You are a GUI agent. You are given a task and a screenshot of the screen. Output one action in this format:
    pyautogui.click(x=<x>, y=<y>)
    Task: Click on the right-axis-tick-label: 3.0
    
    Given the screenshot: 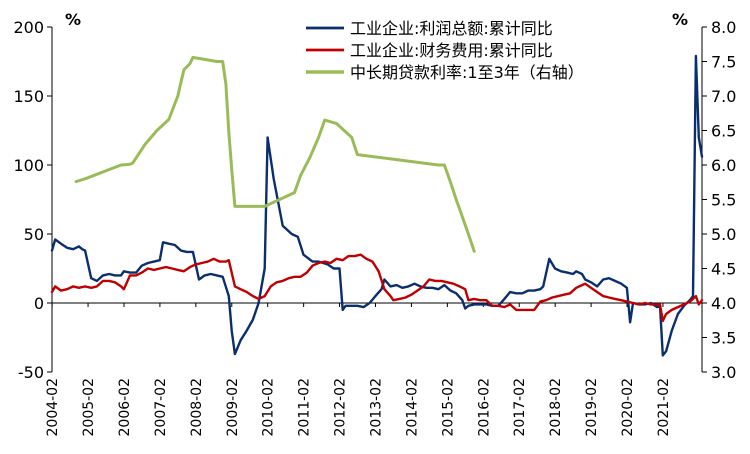 What is the action you would take?
    pyautogui.click(x=723, y=372)
    